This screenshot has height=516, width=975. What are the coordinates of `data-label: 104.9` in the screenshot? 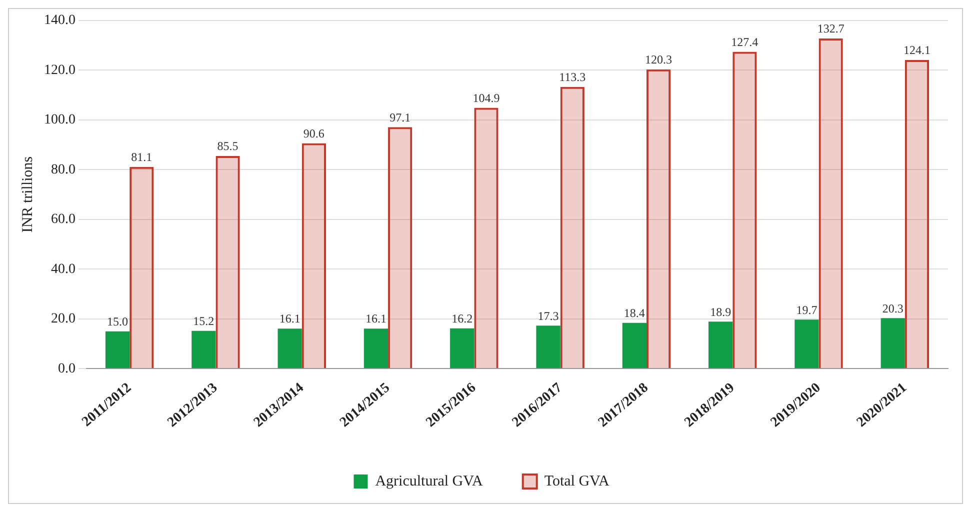 It's located at (486, 97).